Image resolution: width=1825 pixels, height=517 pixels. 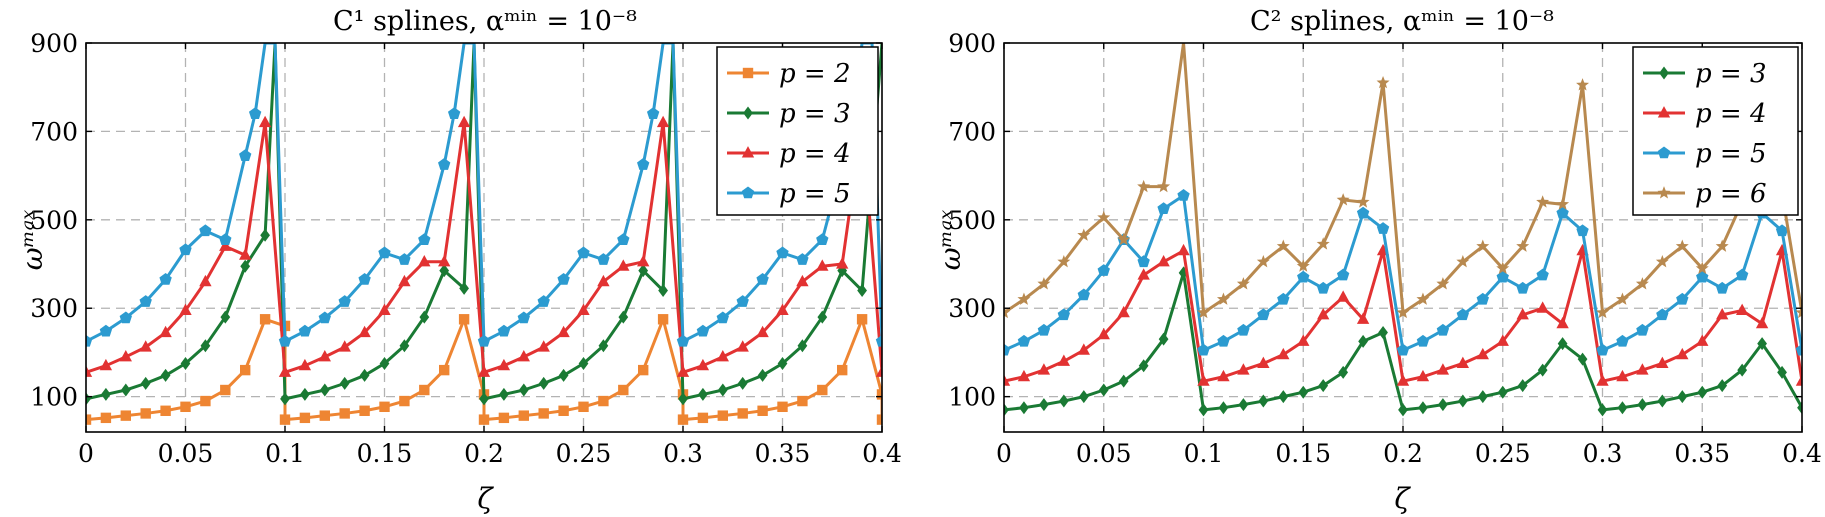 I want to click on legend: p = 3 p = 4 p = 5 p = 6, so click(x=1715, y=131).